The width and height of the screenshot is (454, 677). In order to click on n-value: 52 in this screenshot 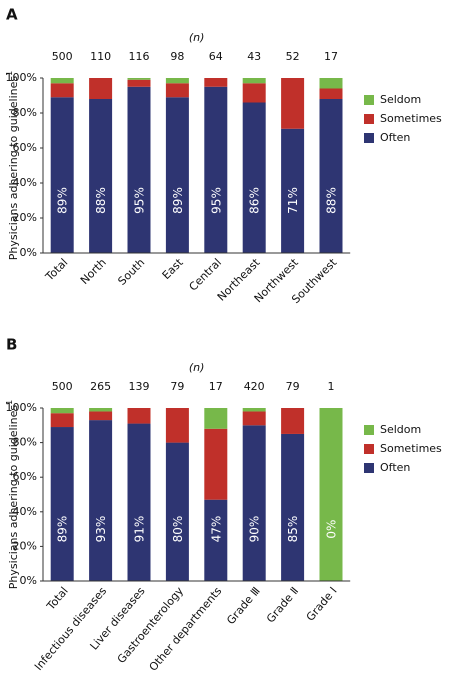, I will do `click(293, 56)`.